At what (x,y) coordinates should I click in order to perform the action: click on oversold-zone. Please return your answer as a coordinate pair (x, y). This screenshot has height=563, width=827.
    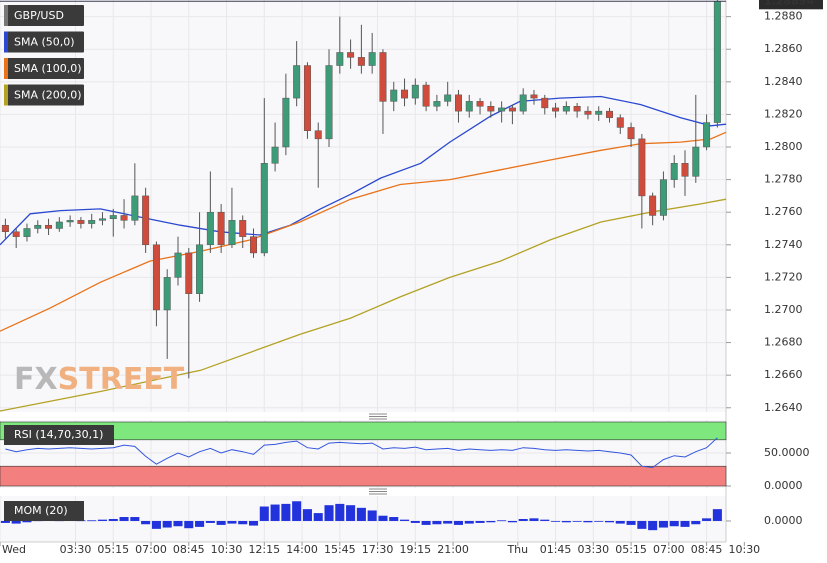
    Looking at the image, I should click on (363, 476).